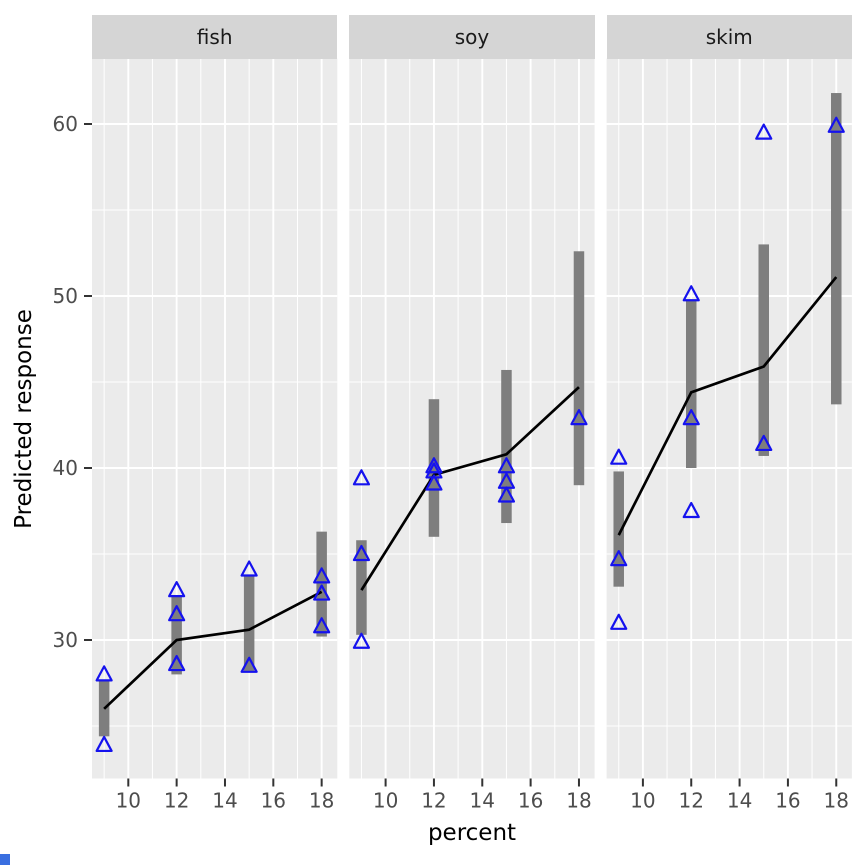  Describe the element at coordinates (65, 468) in the screenshot. I see `y-tick-label: 40` at that location.